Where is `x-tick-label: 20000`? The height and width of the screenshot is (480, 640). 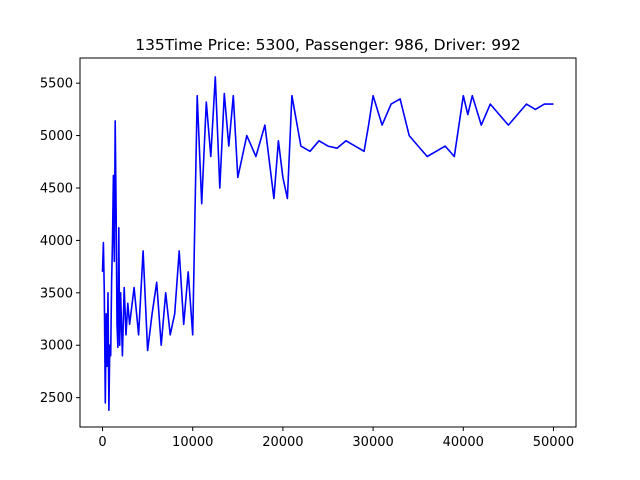 x-tick-label: 20000 is located at coordinates (282, 442).